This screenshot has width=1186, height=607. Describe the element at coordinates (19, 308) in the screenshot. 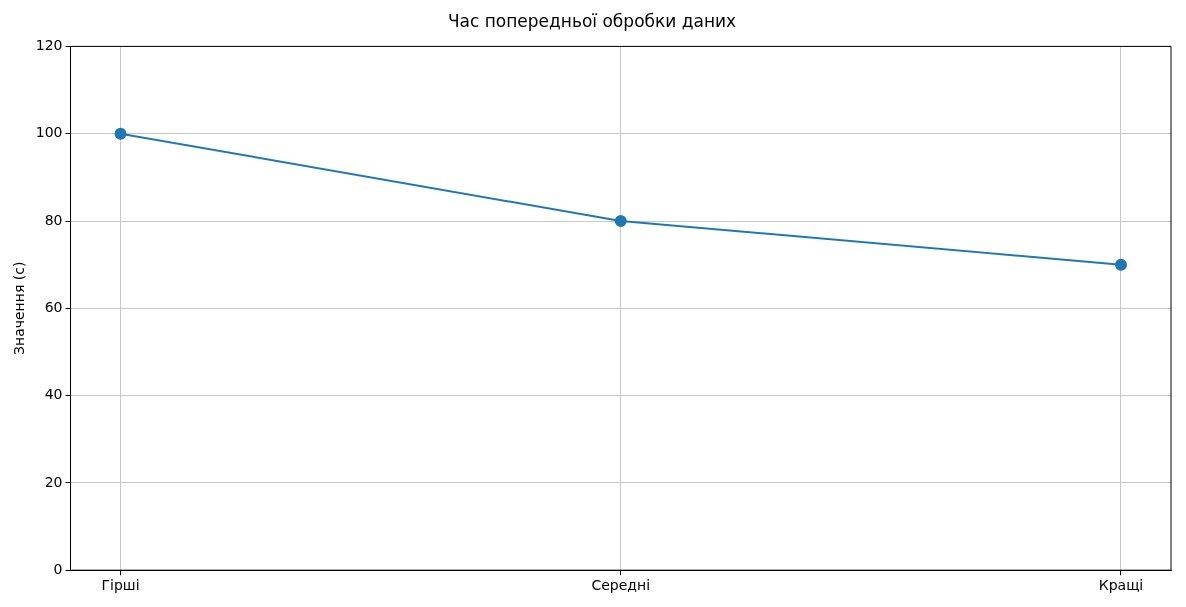

I see `y-axis-title: Значення (с)` at that location.